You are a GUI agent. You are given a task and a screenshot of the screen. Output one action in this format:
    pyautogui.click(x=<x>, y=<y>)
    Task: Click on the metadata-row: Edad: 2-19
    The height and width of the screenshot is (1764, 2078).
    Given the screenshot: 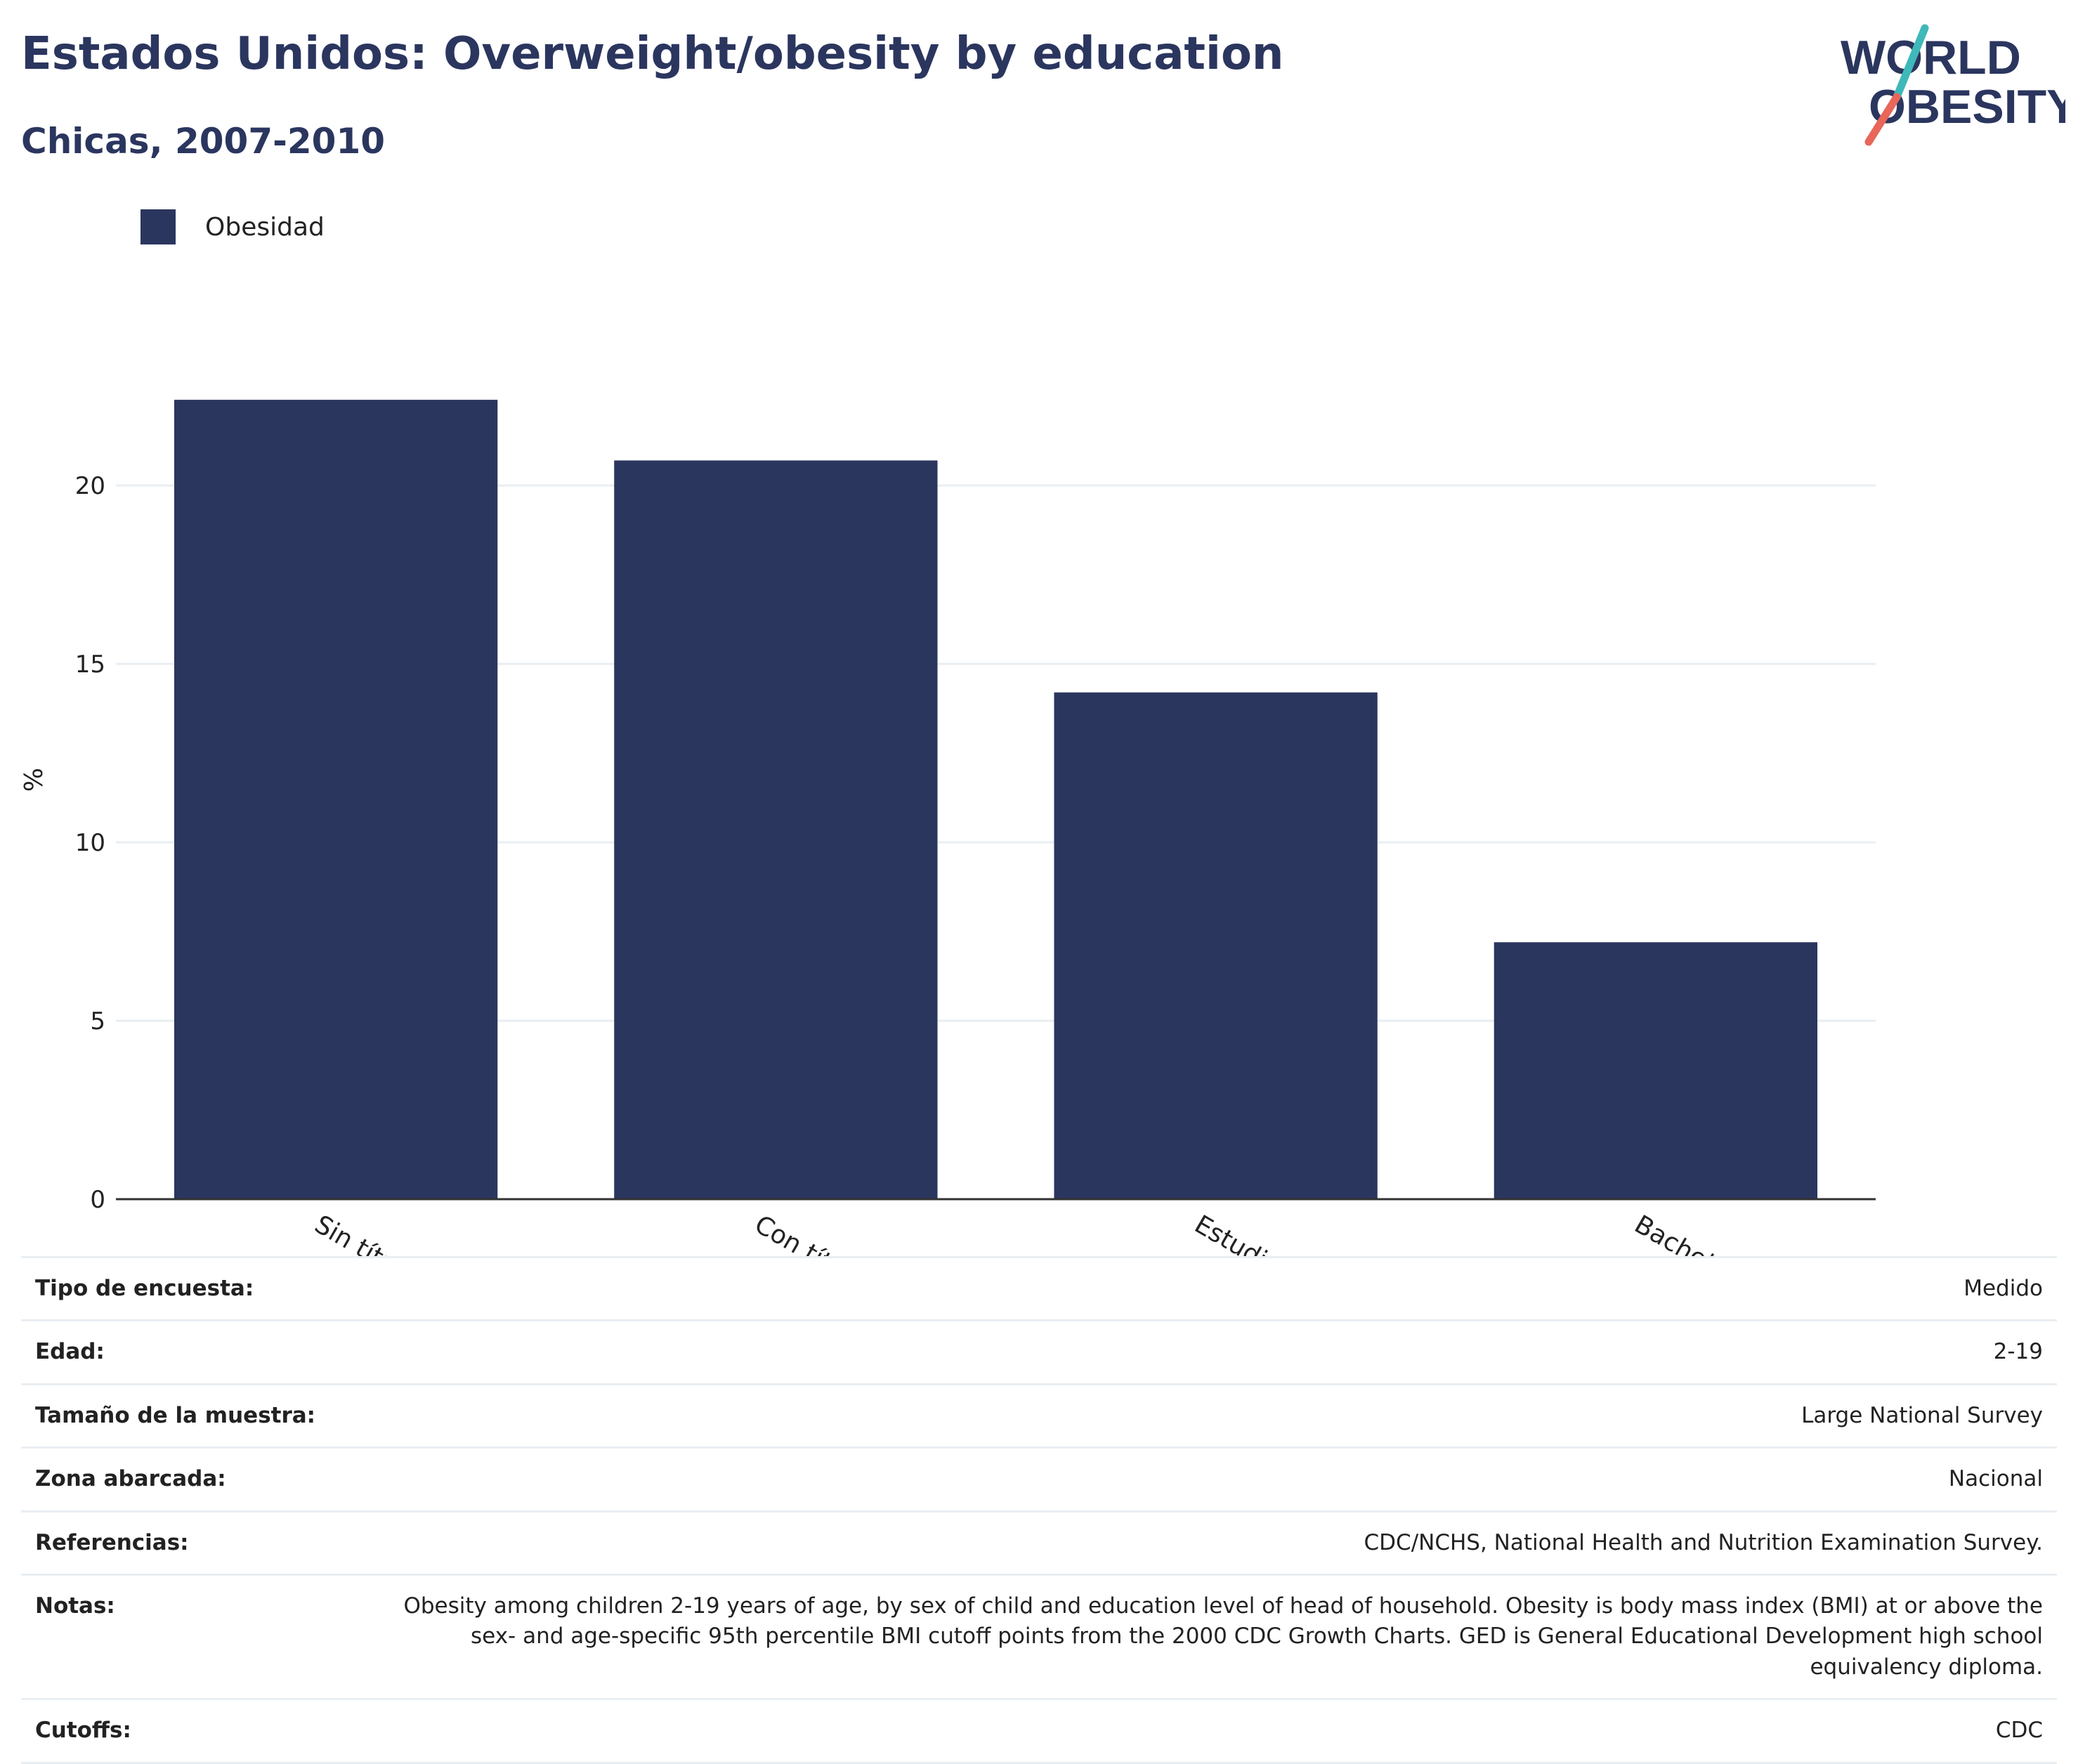 What is the action you would take?
    pyautogui.click(x=1039, y=1352)
    